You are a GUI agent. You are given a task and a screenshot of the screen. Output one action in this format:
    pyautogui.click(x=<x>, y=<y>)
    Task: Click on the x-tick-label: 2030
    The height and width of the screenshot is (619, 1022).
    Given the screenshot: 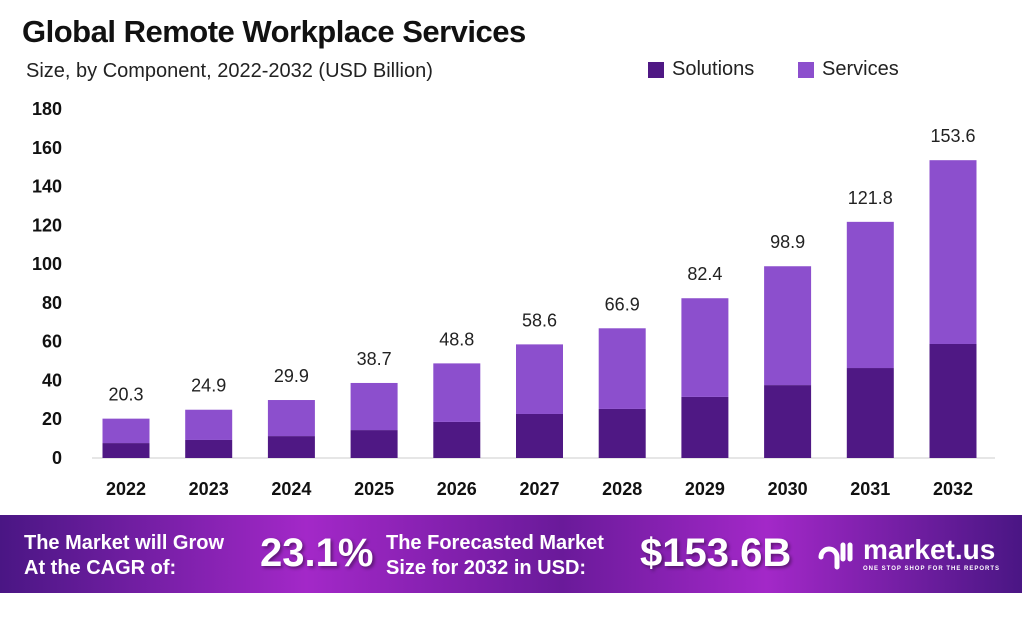 What is the action you would take?
    pyautogui.click(x=788, y=489)
    